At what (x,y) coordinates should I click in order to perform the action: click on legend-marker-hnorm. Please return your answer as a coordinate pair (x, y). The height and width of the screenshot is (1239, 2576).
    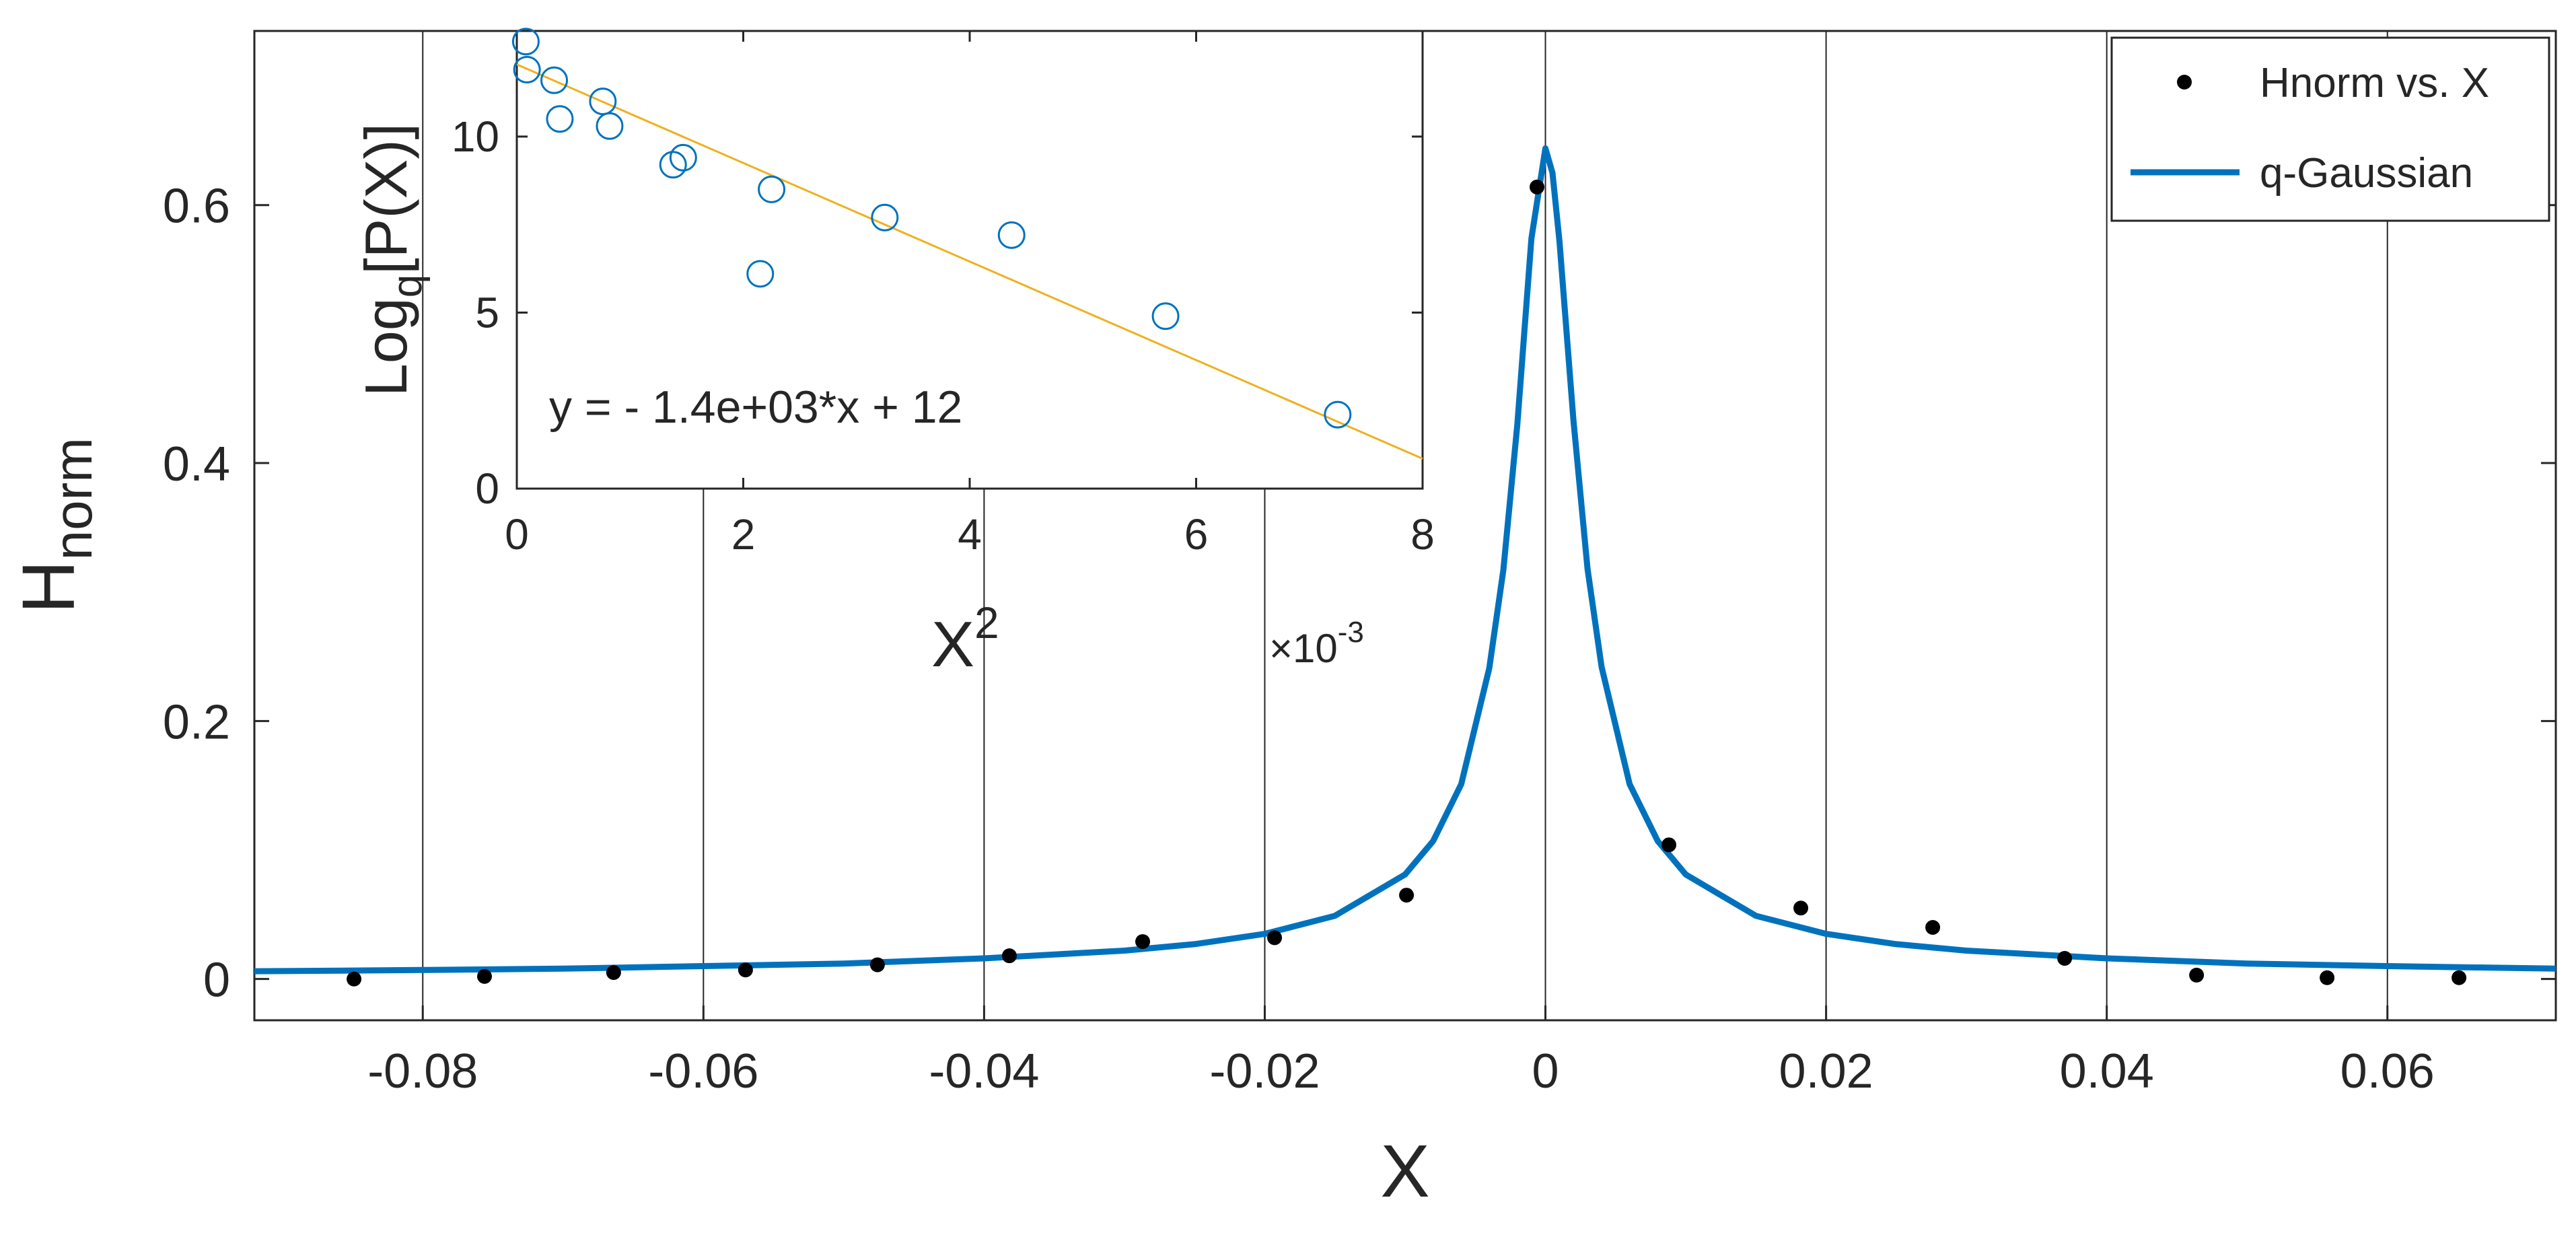
    Looking at the image, I should click on (2184, 82).